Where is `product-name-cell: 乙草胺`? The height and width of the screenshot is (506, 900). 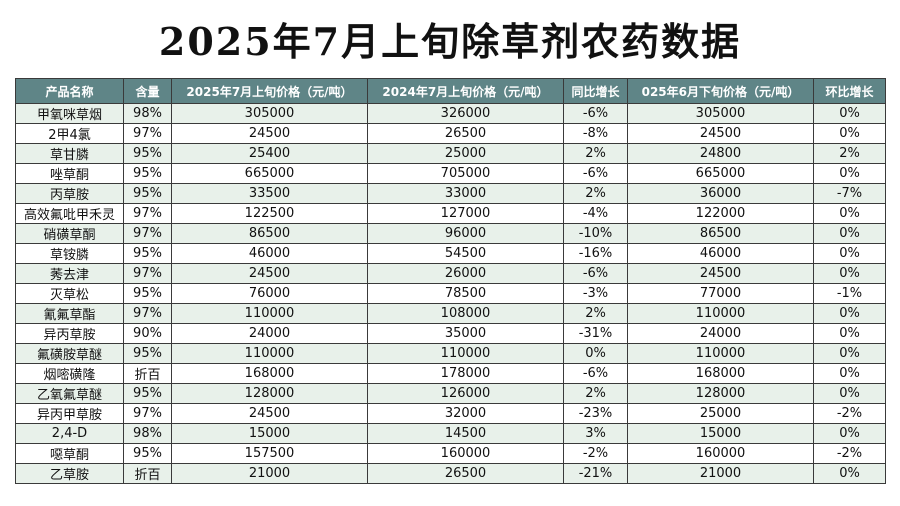
product-name-cell: 乙草胺 is located at coordinates (69, 473).